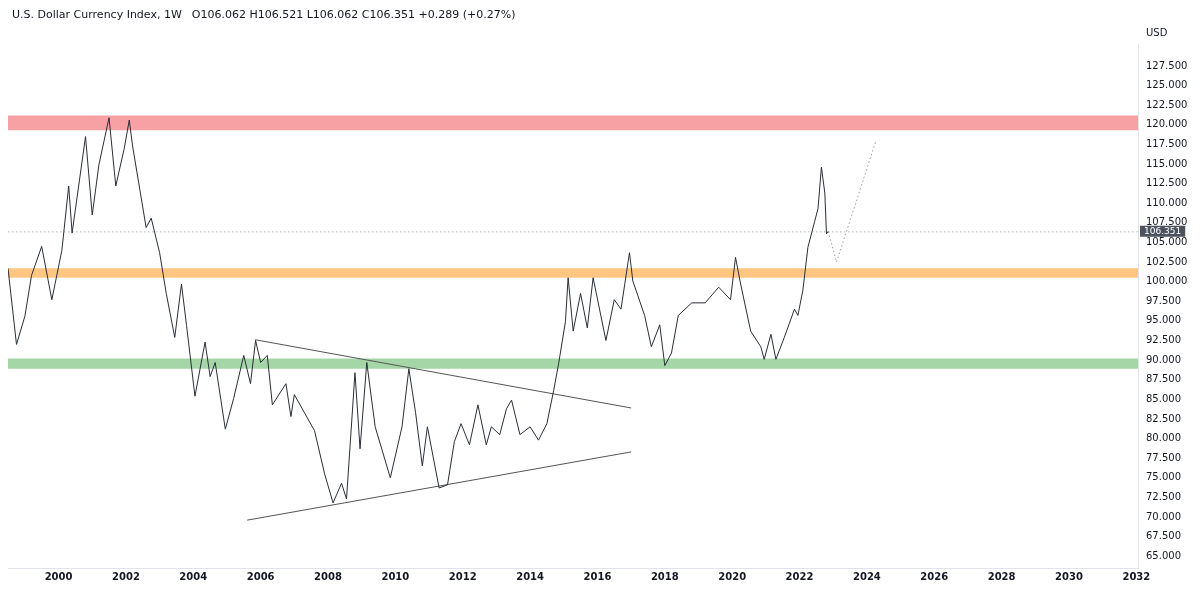 Image resolution: width=1200 pixels, height=598 pixels. What do you see at coordinates (1167, 183) in the screenshot?
I see `y-tick-label: 112.500` at bounding box center [1167, 183].